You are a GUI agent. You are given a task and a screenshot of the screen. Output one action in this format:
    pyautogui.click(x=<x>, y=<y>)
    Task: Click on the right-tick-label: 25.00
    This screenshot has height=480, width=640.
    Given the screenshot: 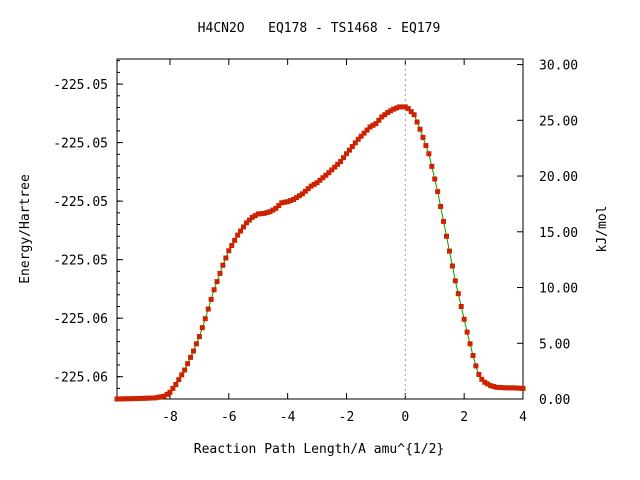 What is the action you would take?
    pyautogui.click(x=558, y=121)
    